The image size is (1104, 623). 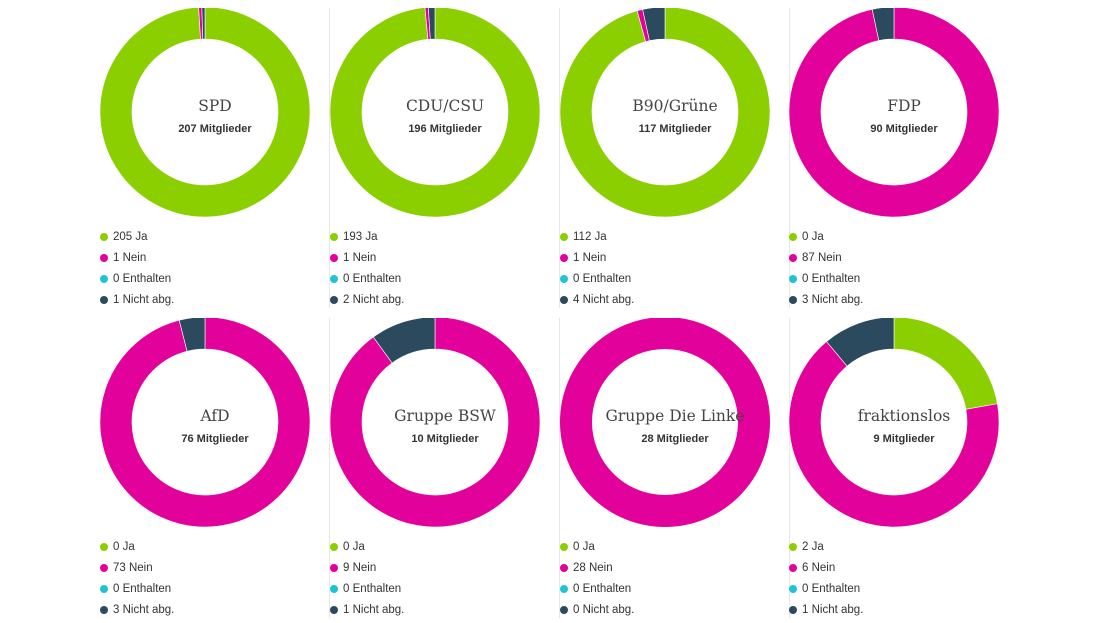 I want to click on legend-item-ja: 205 Ja, so click(x=137, y=239).